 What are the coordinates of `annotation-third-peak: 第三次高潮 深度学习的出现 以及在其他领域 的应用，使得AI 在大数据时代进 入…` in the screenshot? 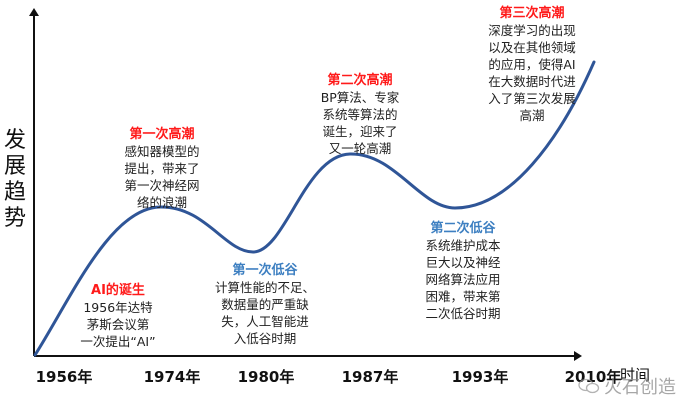 It's located at (532, 64).